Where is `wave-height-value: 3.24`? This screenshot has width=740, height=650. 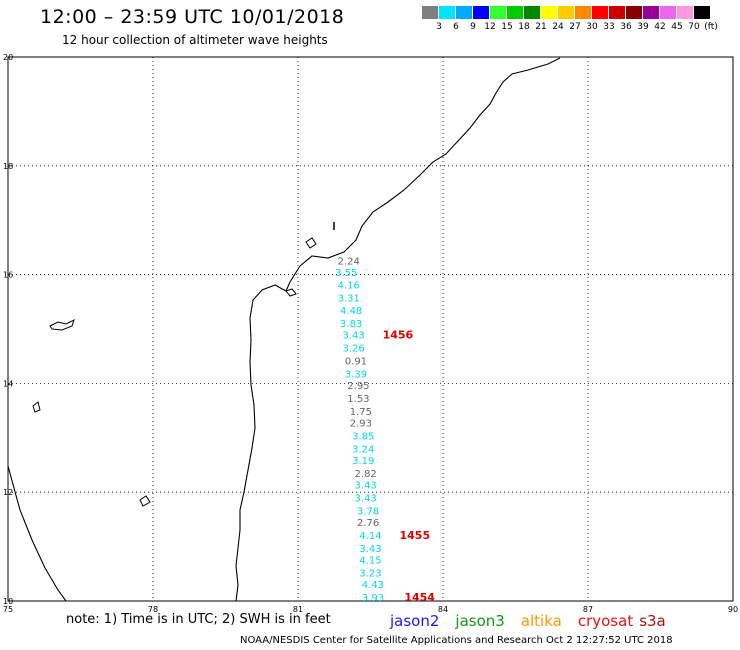 wave-height-value: 3.24 is located at coordinates (363, 450).